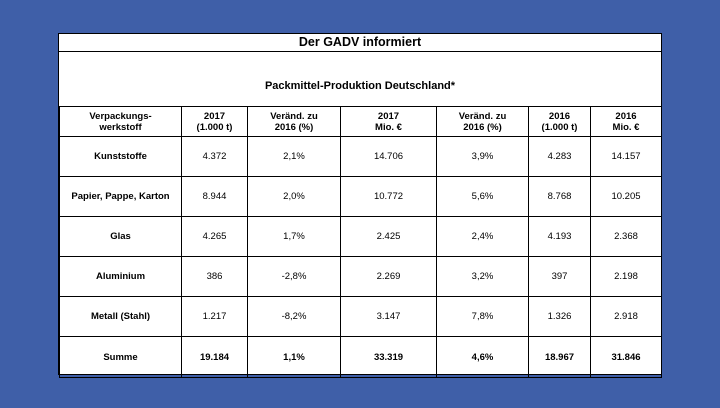 Image resolution: width=720 pixels, height=408 pixels. Describe the element at coordinates (120, 156) in the screenshot. I see `row-label: Kunststoffe` at that location.